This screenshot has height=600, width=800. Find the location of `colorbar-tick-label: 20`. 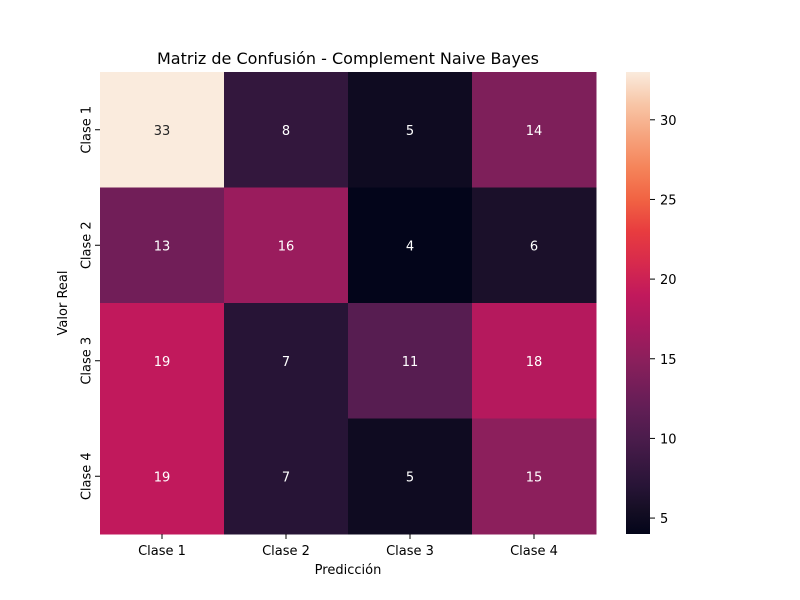

colorbar-tick-label: 20 is located at coordinates (668, 280).